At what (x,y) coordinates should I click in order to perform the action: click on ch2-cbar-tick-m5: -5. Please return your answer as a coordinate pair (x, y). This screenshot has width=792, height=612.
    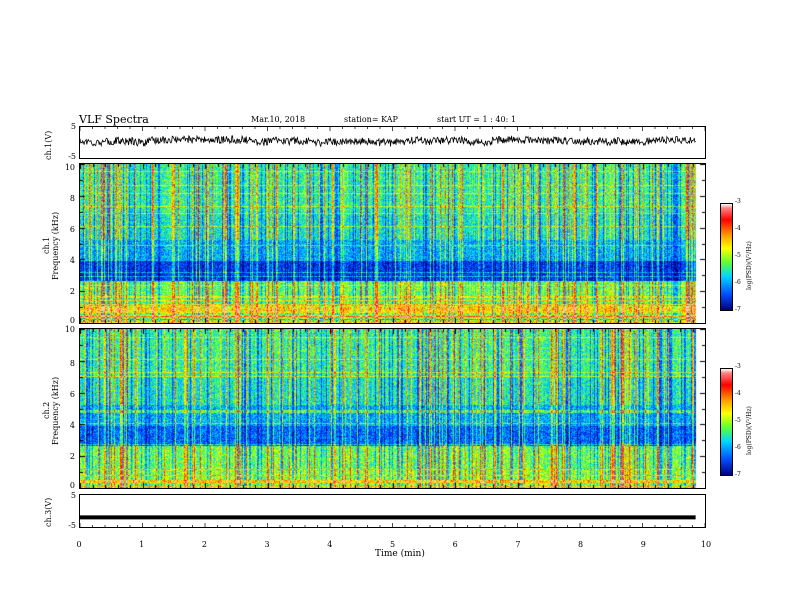
    Looking at the image, I should click on (738, 420).